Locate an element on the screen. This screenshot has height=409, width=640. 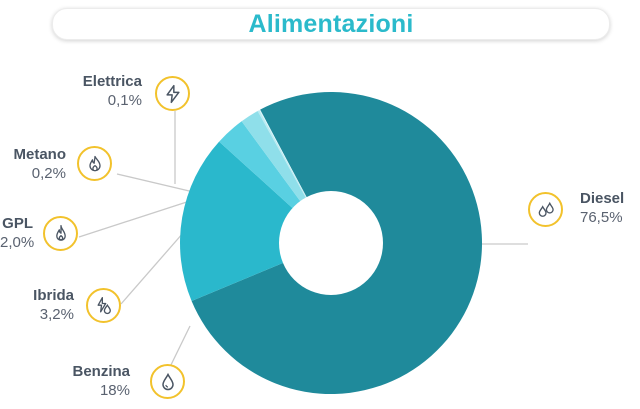
chart-title: Alimentazioni is located at coordinates (331, 23).